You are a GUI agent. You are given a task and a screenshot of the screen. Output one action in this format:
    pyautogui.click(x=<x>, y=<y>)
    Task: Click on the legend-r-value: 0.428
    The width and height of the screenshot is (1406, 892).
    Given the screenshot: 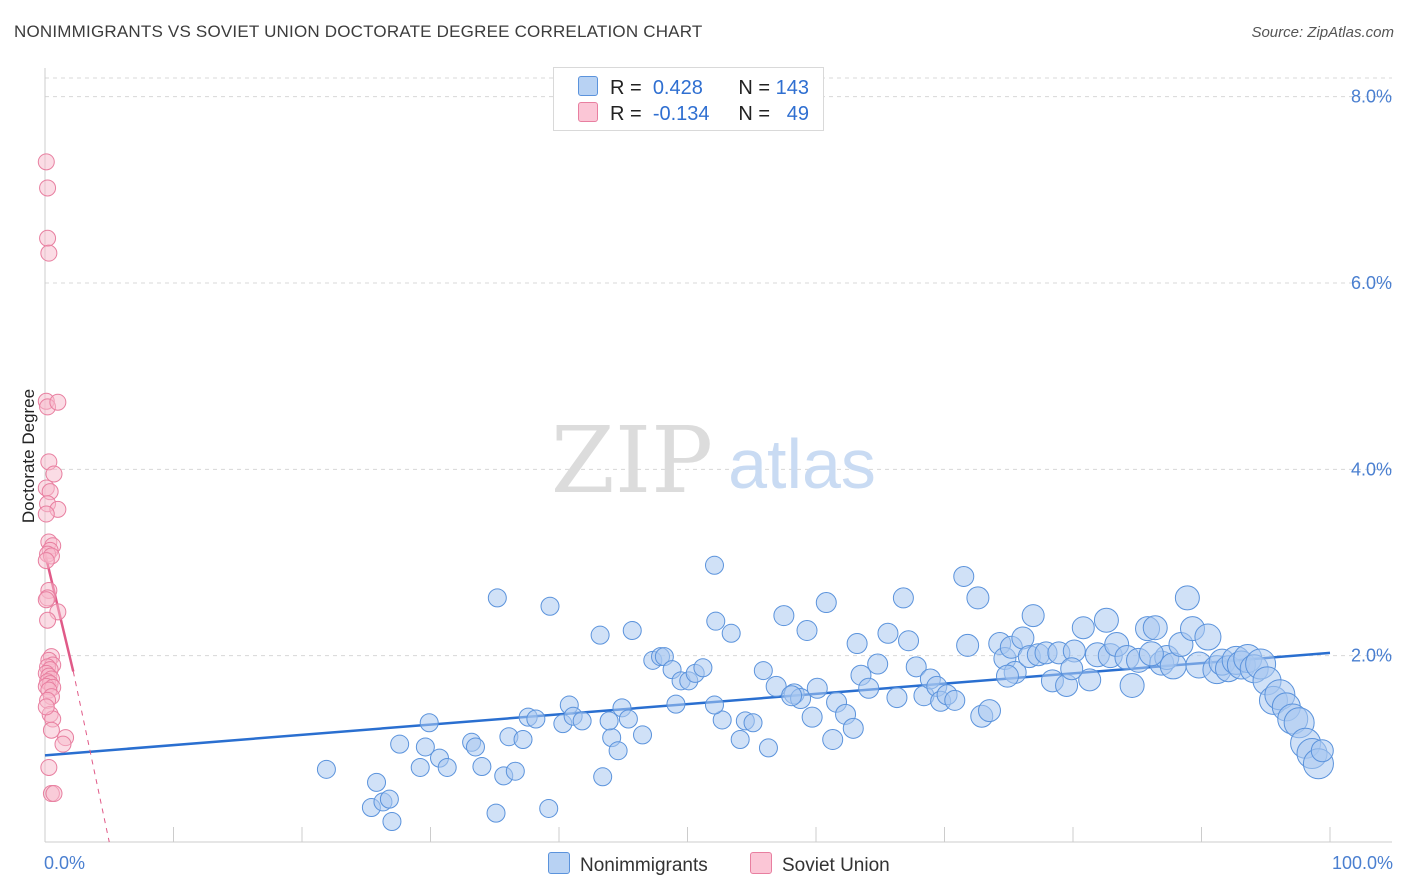 What is the action you would take?
    pyautogui.click(x=677, y=88)
    